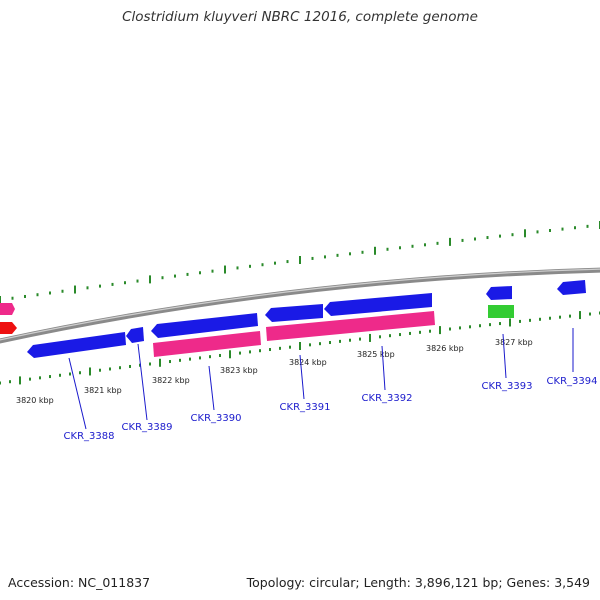 The height and width of the screenshot is (600, 600). What do you see at coordinates (514, 342) in the screenshot?
I see `scale-label: 3827 kbp` at bounding box center [514, 342].